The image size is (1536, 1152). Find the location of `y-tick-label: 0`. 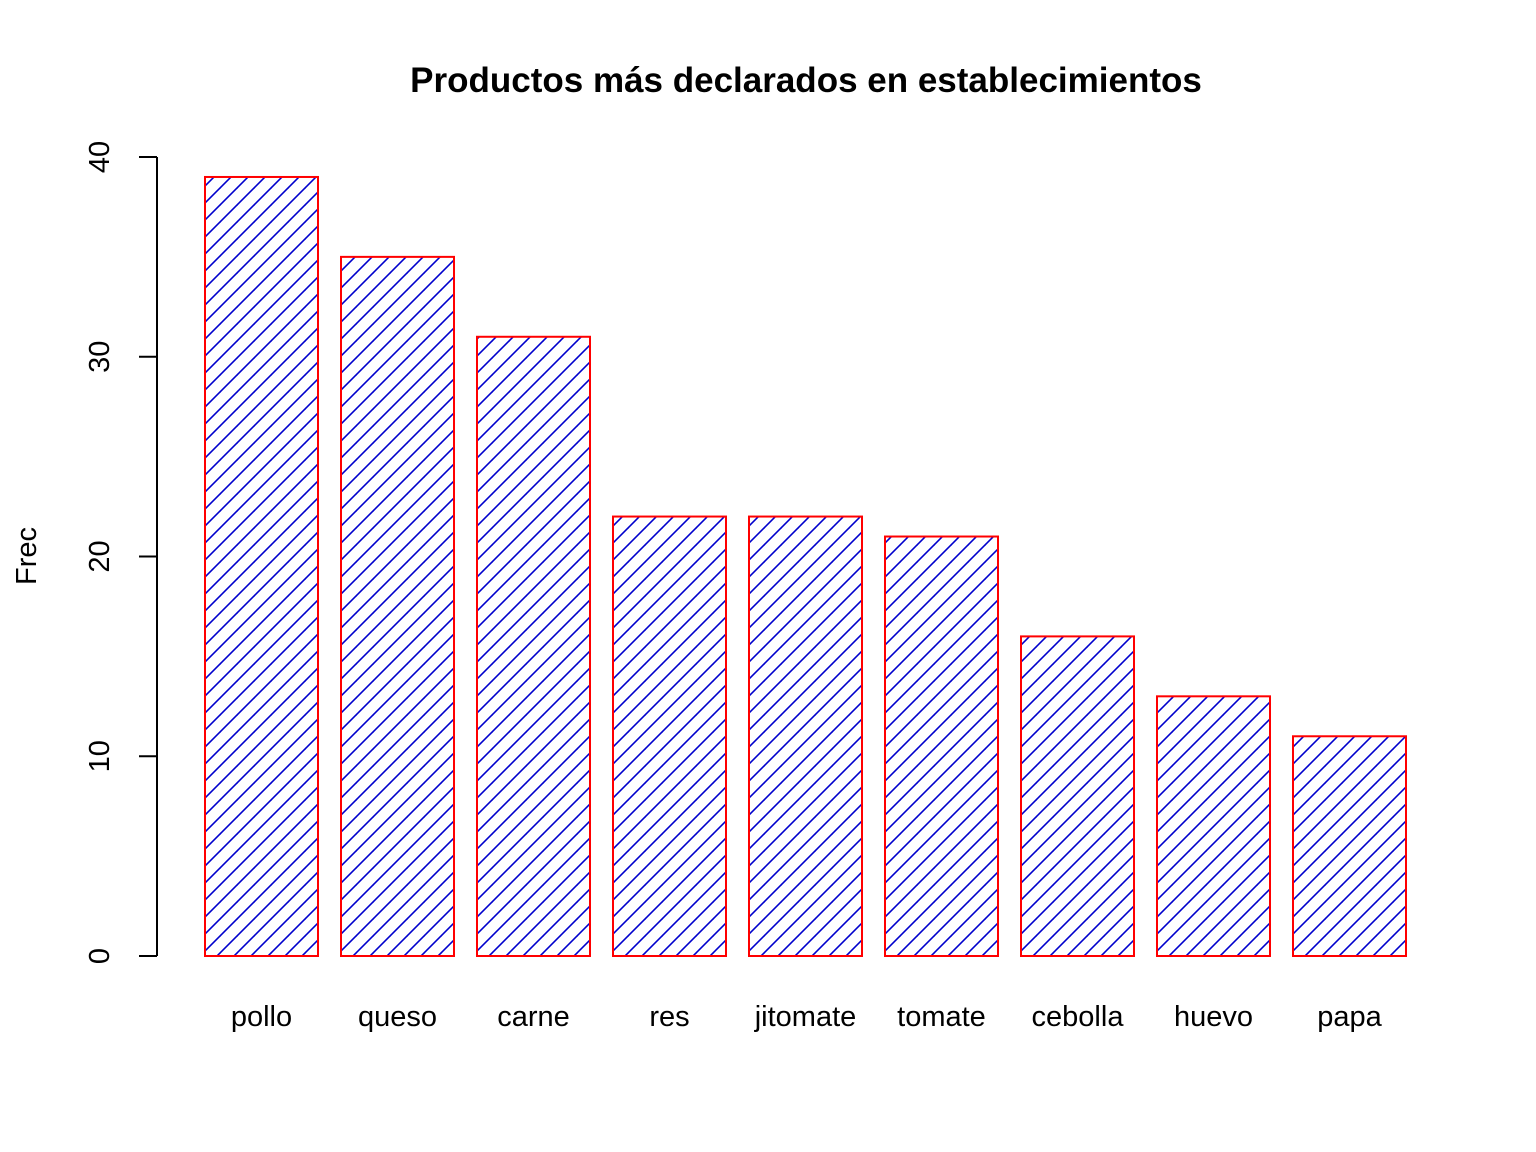

y-tick-label: 0 is located at coordinates (100, 956).